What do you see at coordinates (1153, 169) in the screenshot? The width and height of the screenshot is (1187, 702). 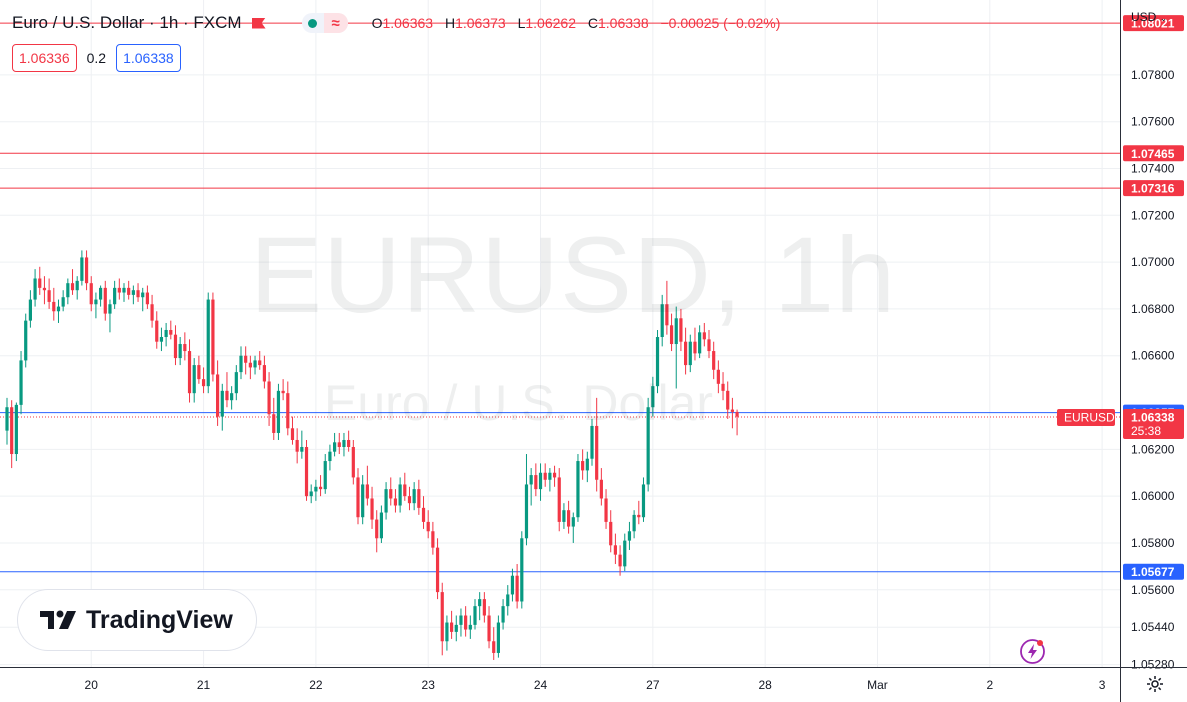 I see `price-tick-label: 1.07400` at bounding box center [1153, 169].